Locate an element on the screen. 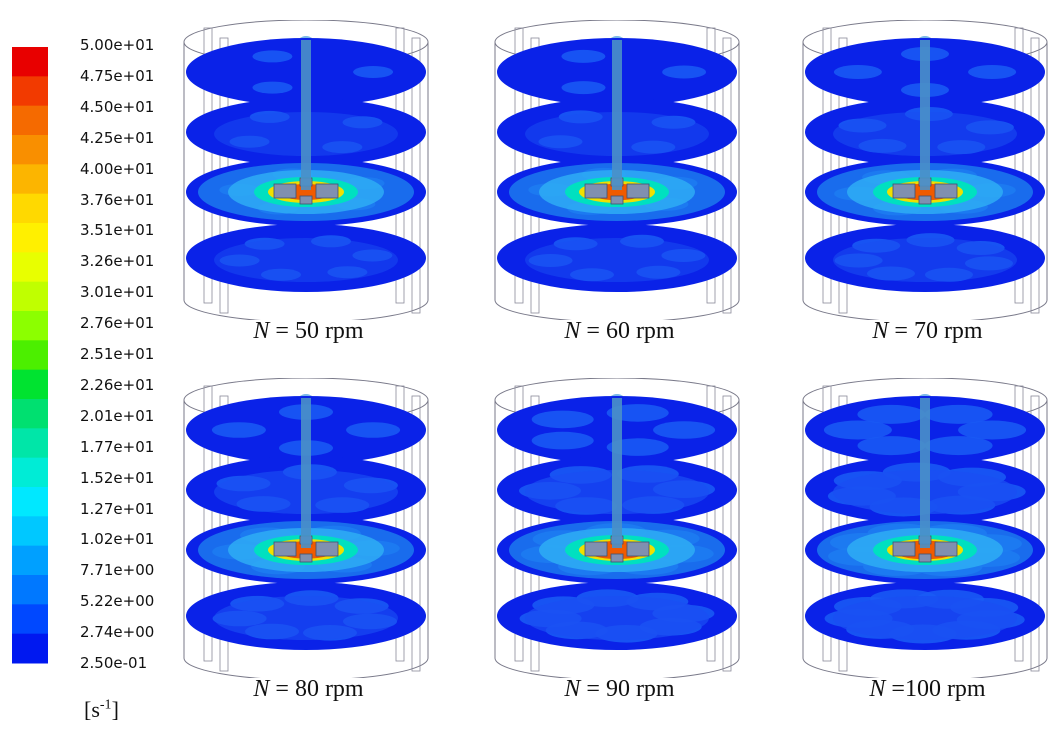 Image resolution: width=1056 pixels, height=733 pixels. tank-panel-4: N = 80 rpm is located at coordinates (308, 555).